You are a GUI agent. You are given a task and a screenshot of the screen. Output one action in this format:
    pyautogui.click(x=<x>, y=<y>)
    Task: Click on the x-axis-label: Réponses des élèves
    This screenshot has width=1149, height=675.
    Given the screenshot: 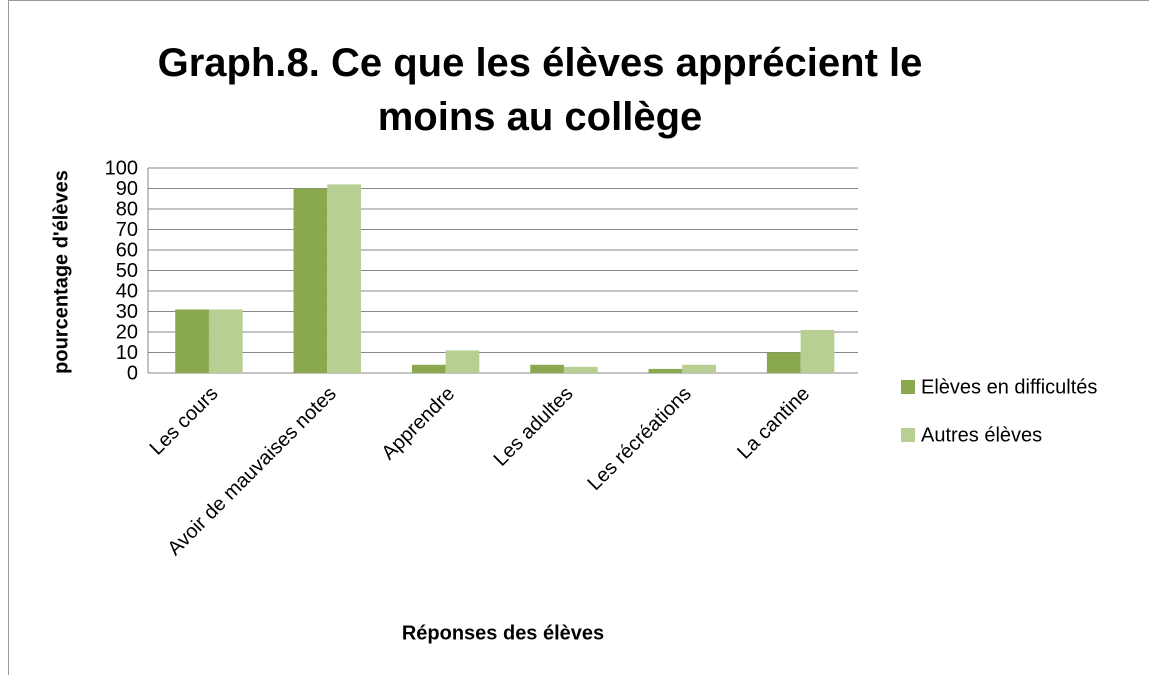 What is the action you would take?
    pyautogui.click(x=503, y=633)
    